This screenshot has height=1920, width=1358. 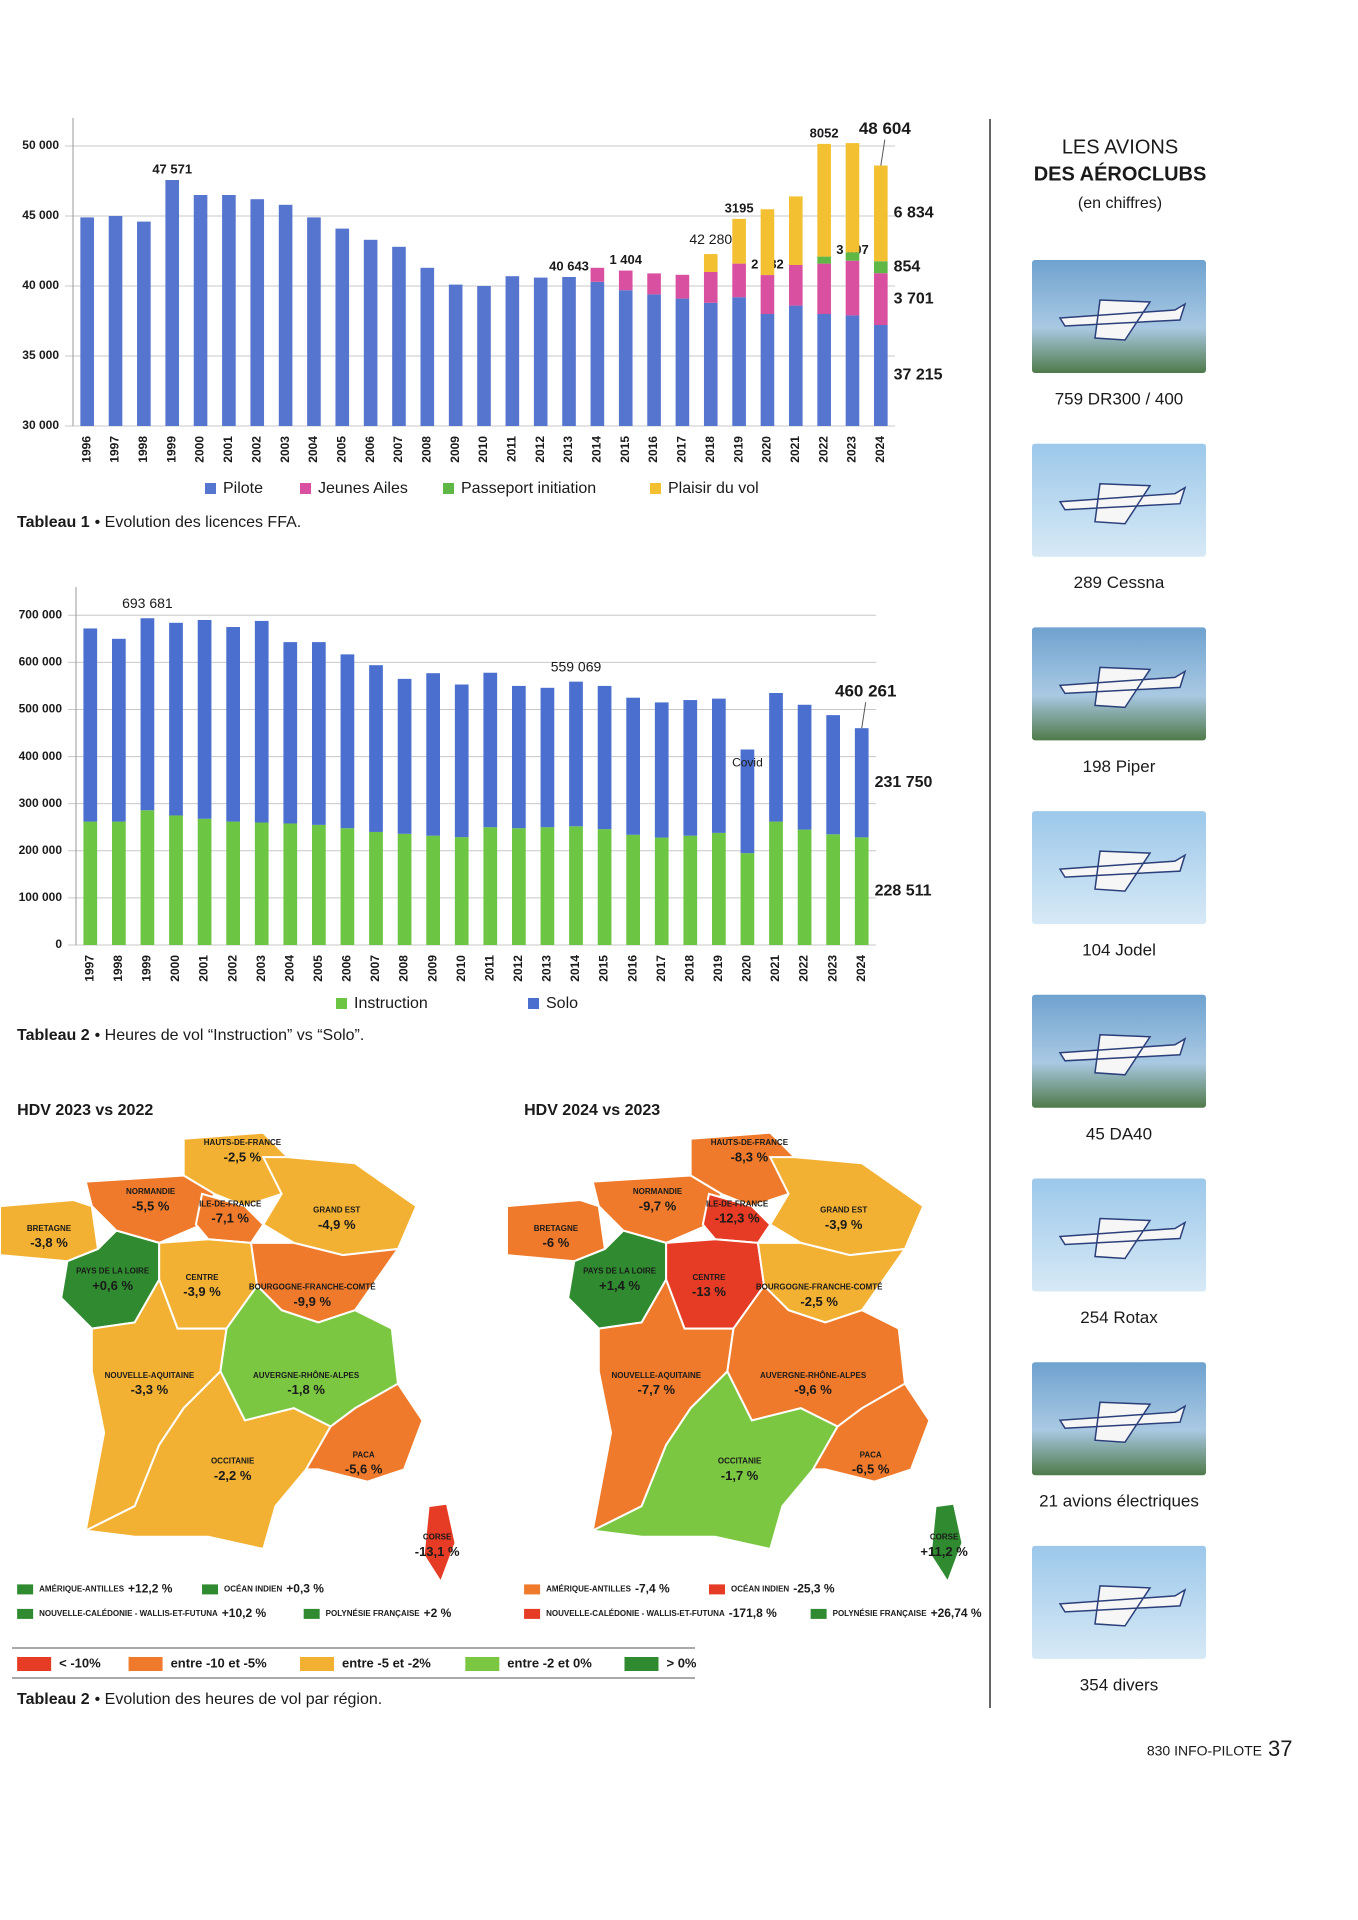 What do you see at coordinates (202, 1291) in the screenshot?
I see `region-value: -3,9 %` at bounding box center [202, 1291].